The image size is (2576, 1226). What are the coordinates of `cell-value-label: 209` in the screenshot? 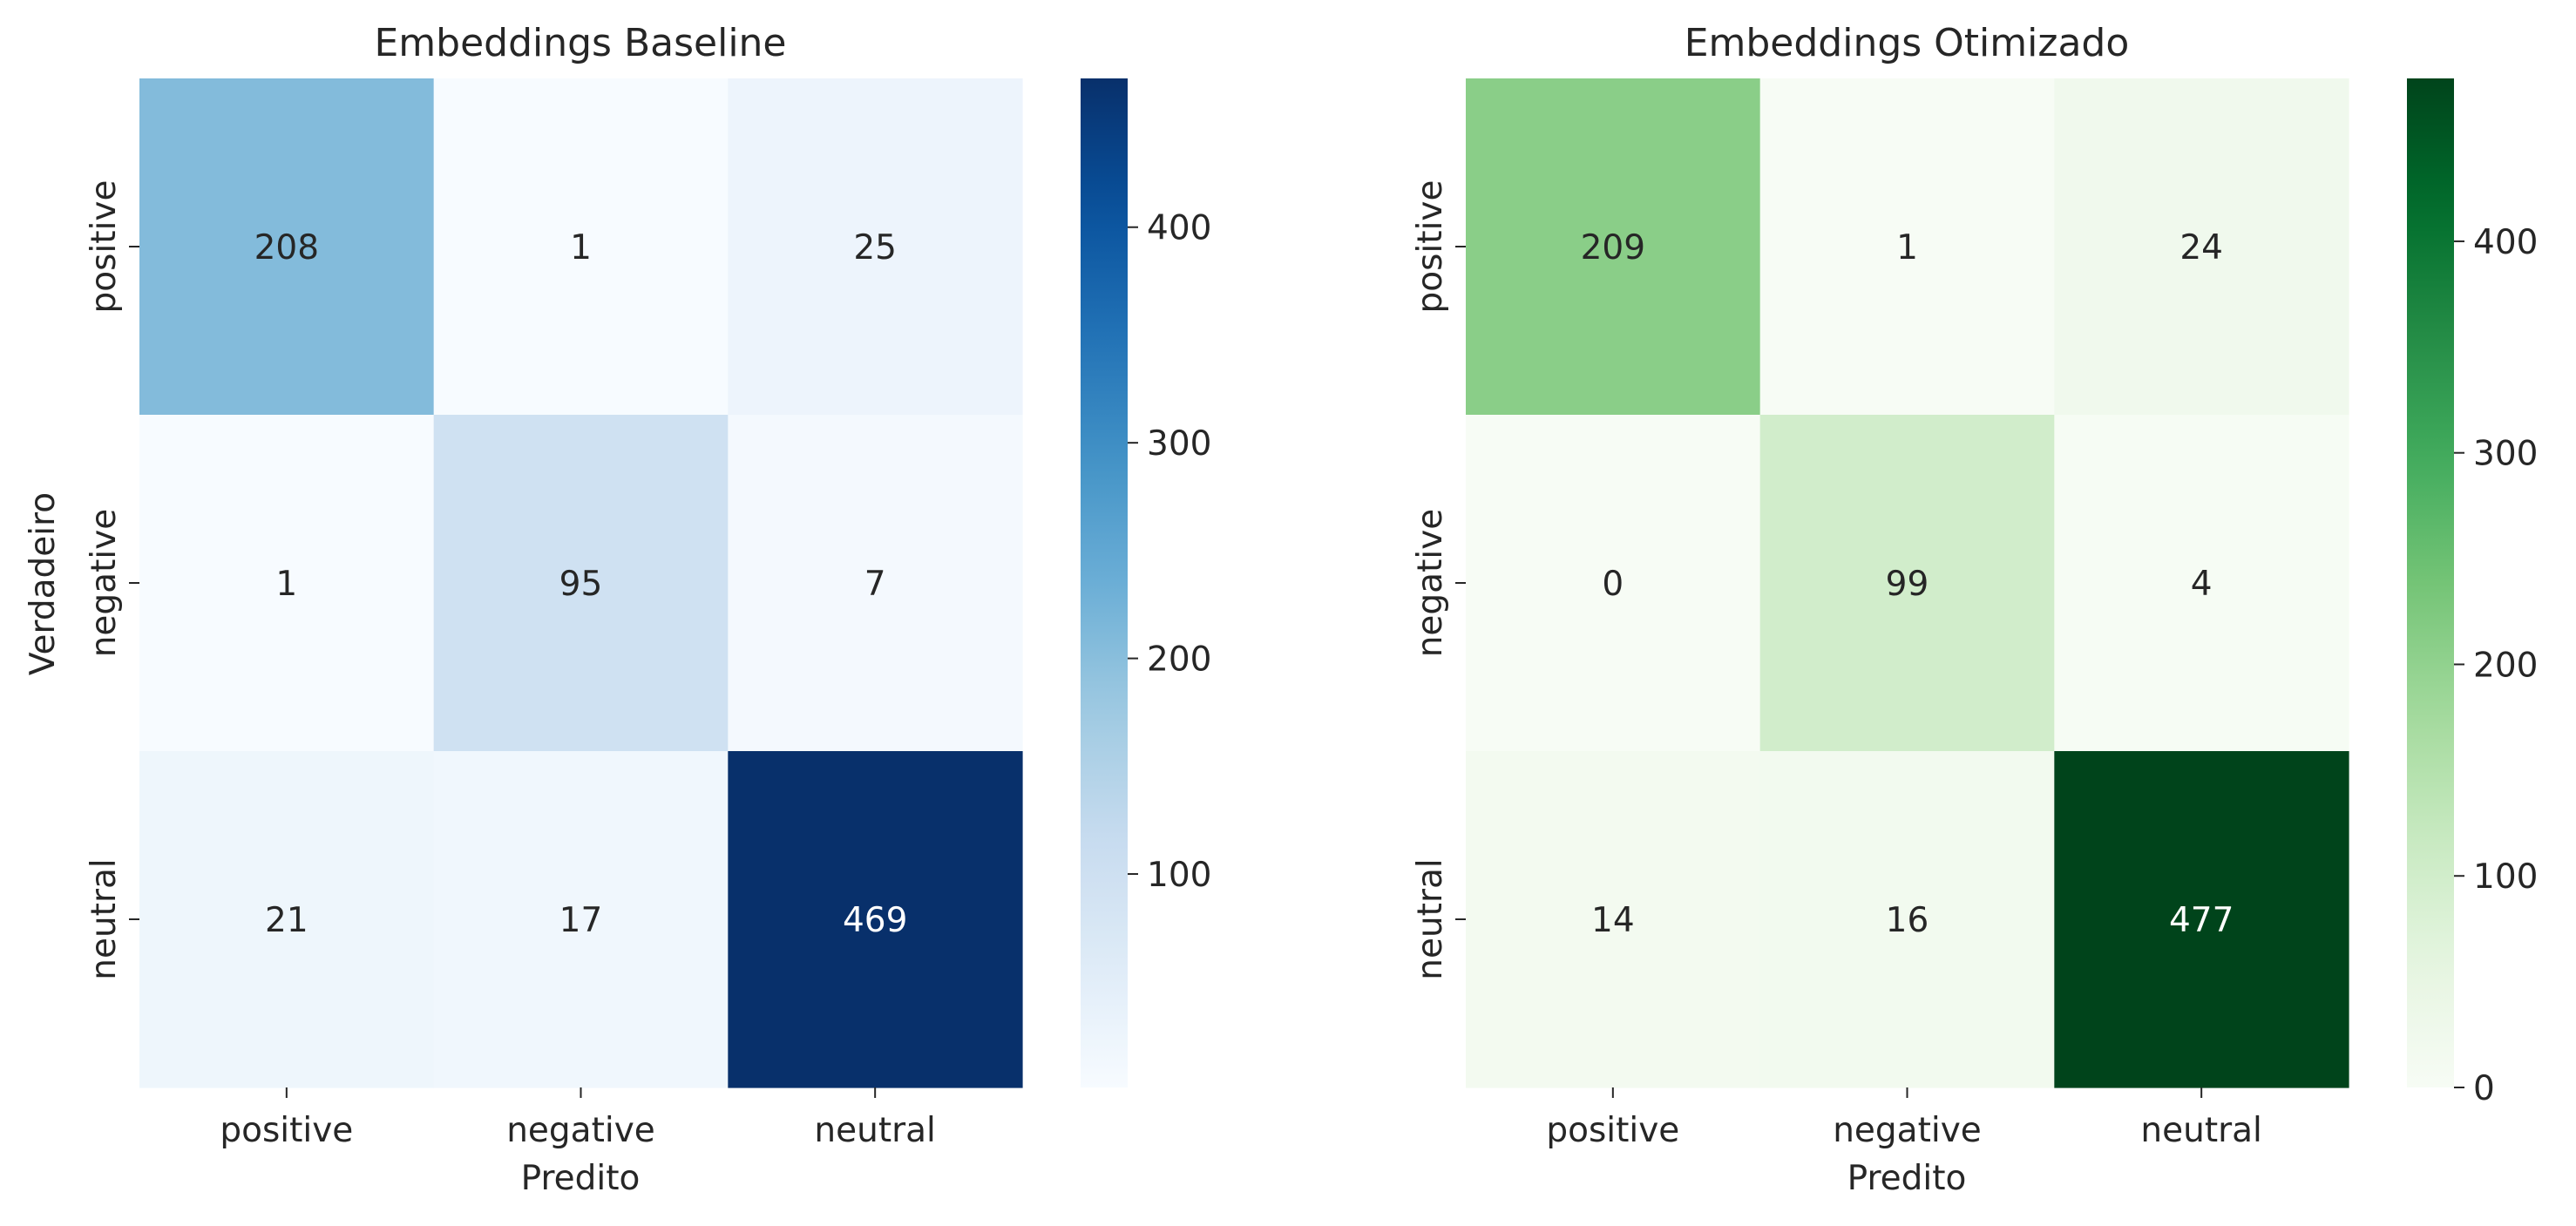 It's located at (1613, 248).